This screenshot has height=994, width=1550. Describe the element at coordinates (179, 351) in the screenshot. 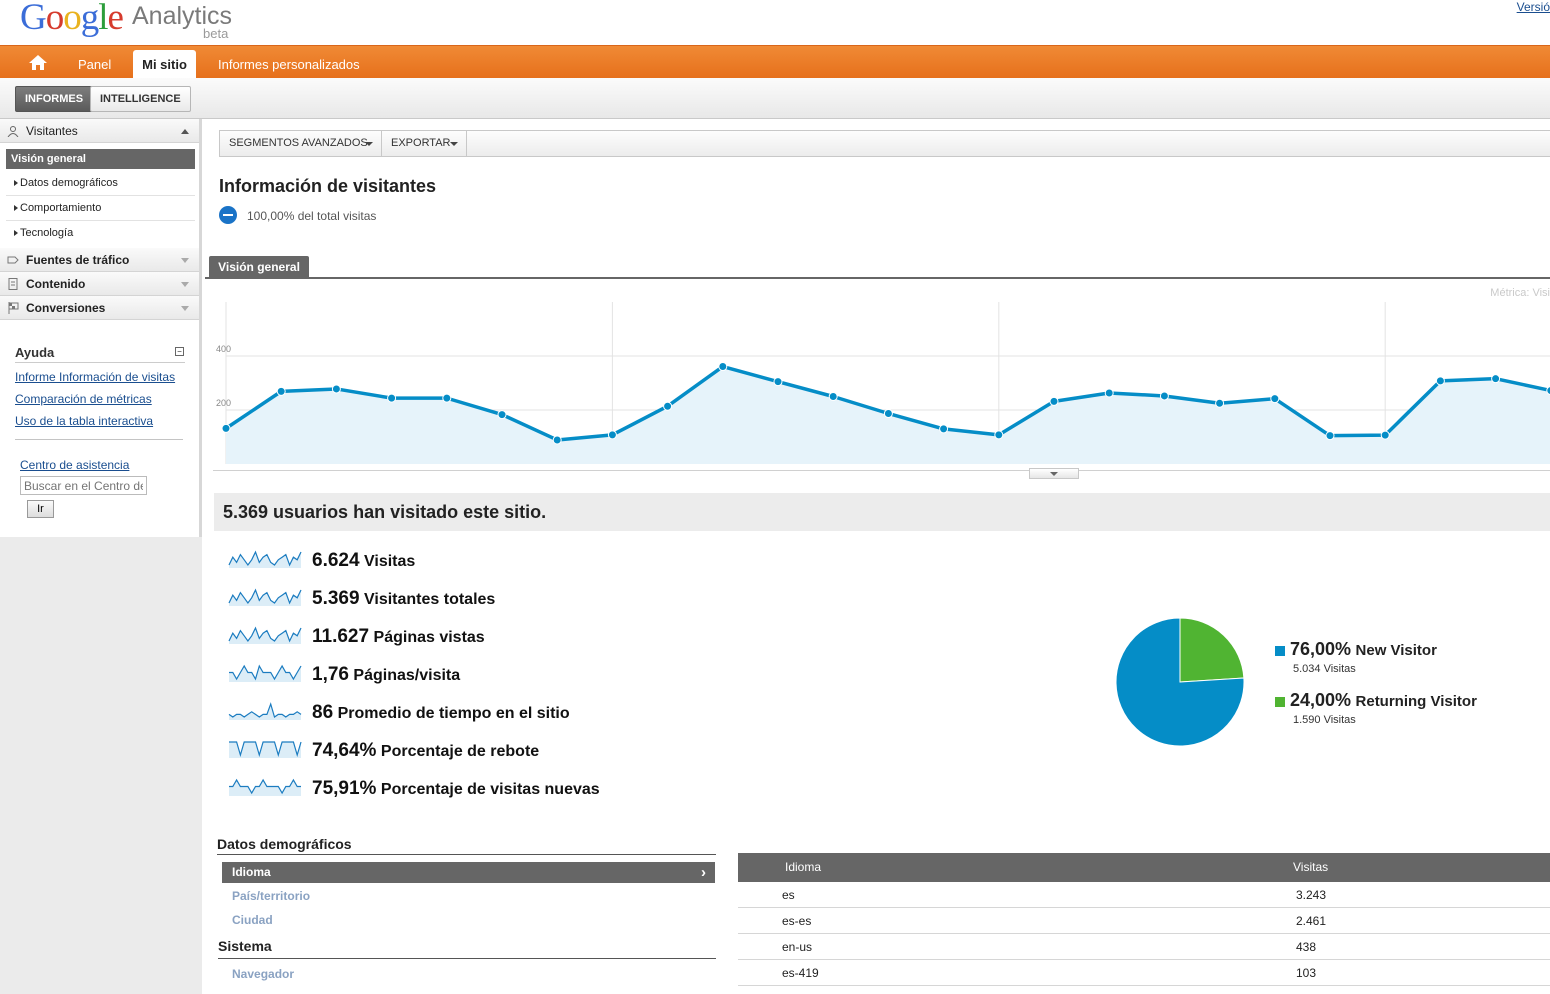

I see `minimize-icon: −` at that location.